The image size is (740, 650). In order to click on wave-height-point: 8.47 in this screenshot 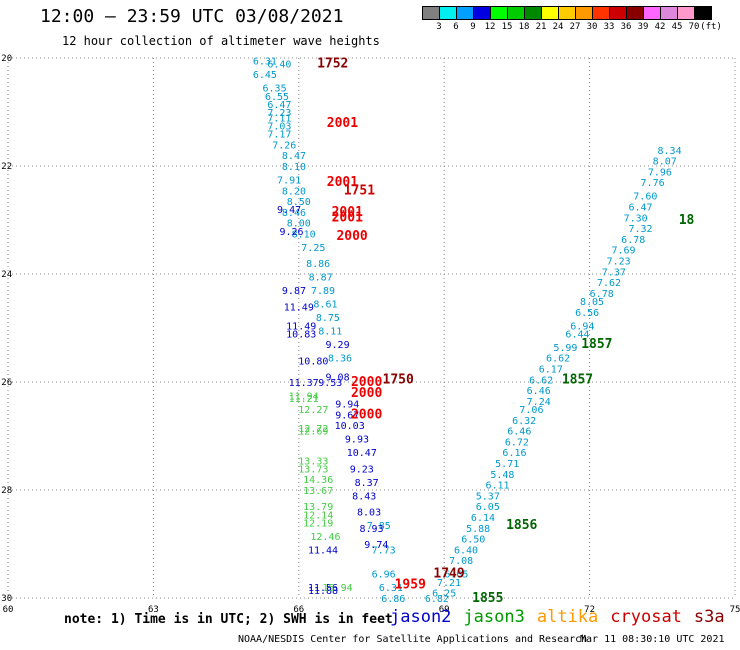, I will do `click(294, 156)`.